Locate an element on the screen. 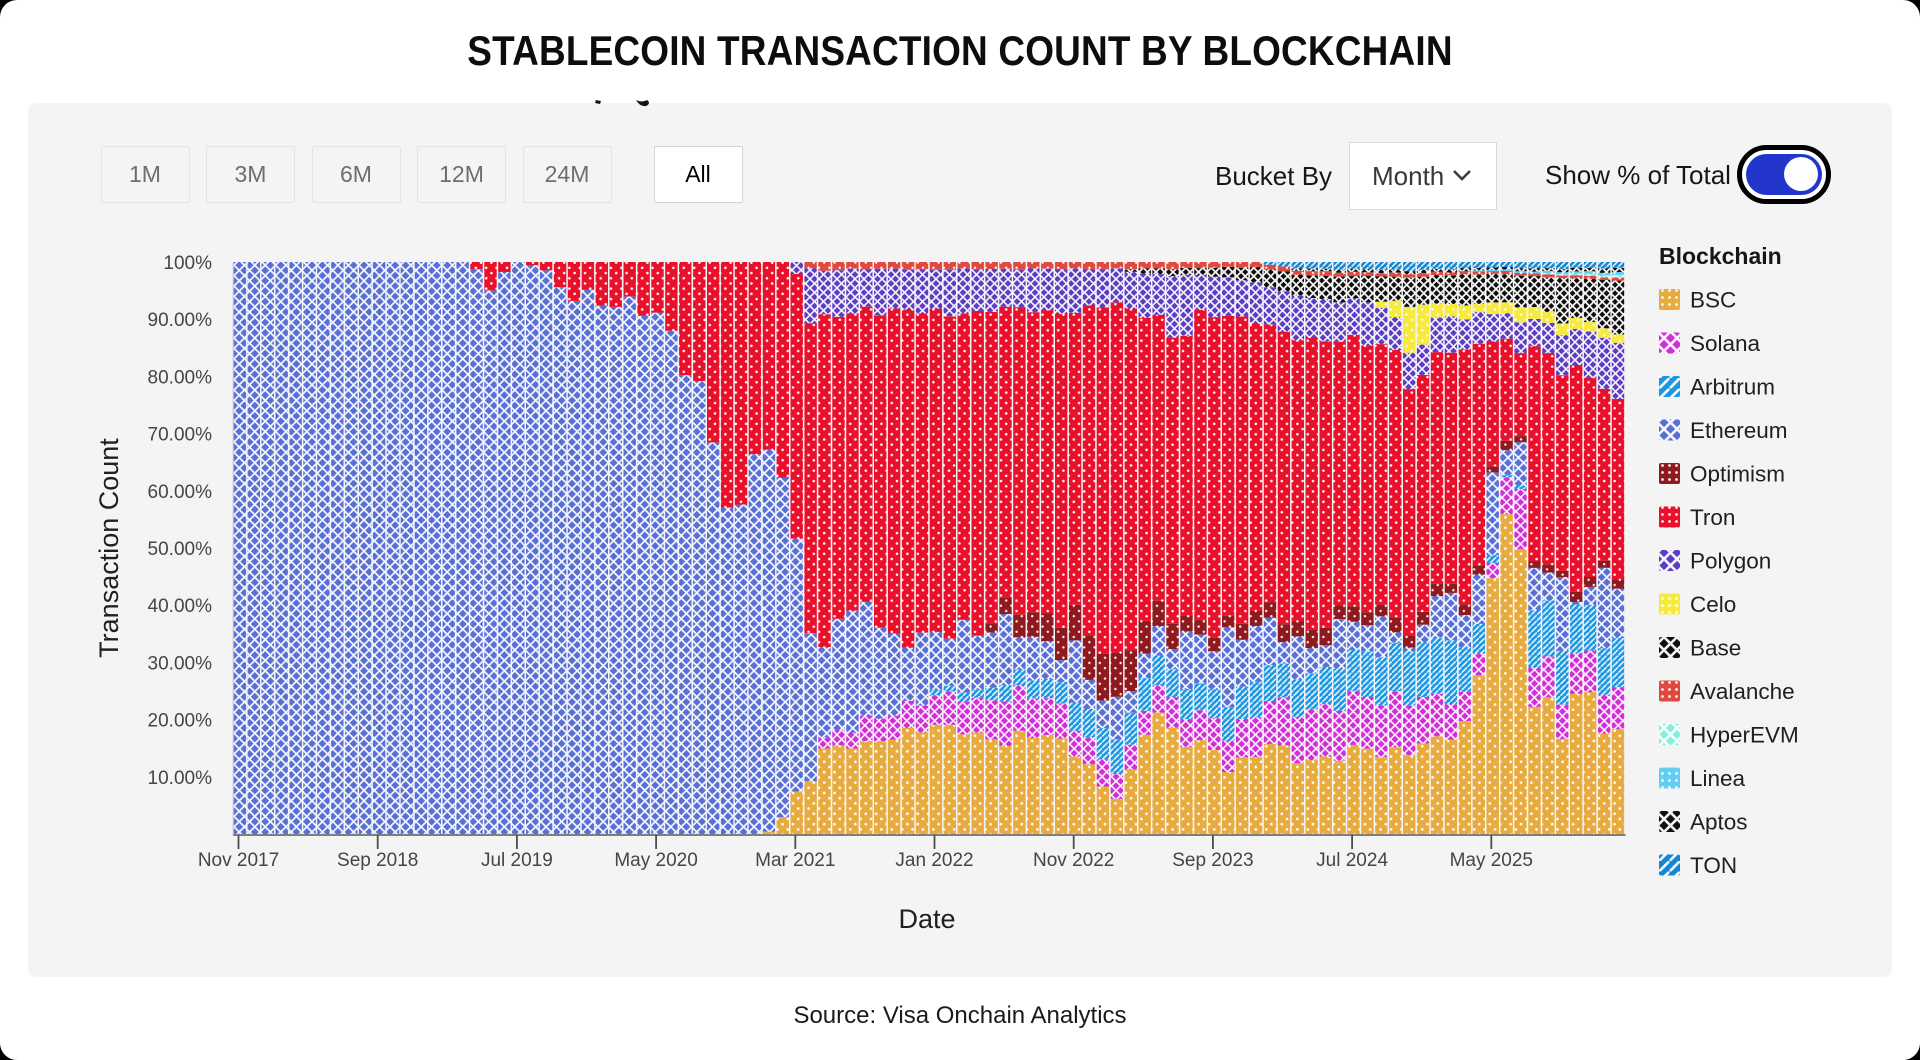  svg-text: Arbitrum is located at coordinates (1732, 387).